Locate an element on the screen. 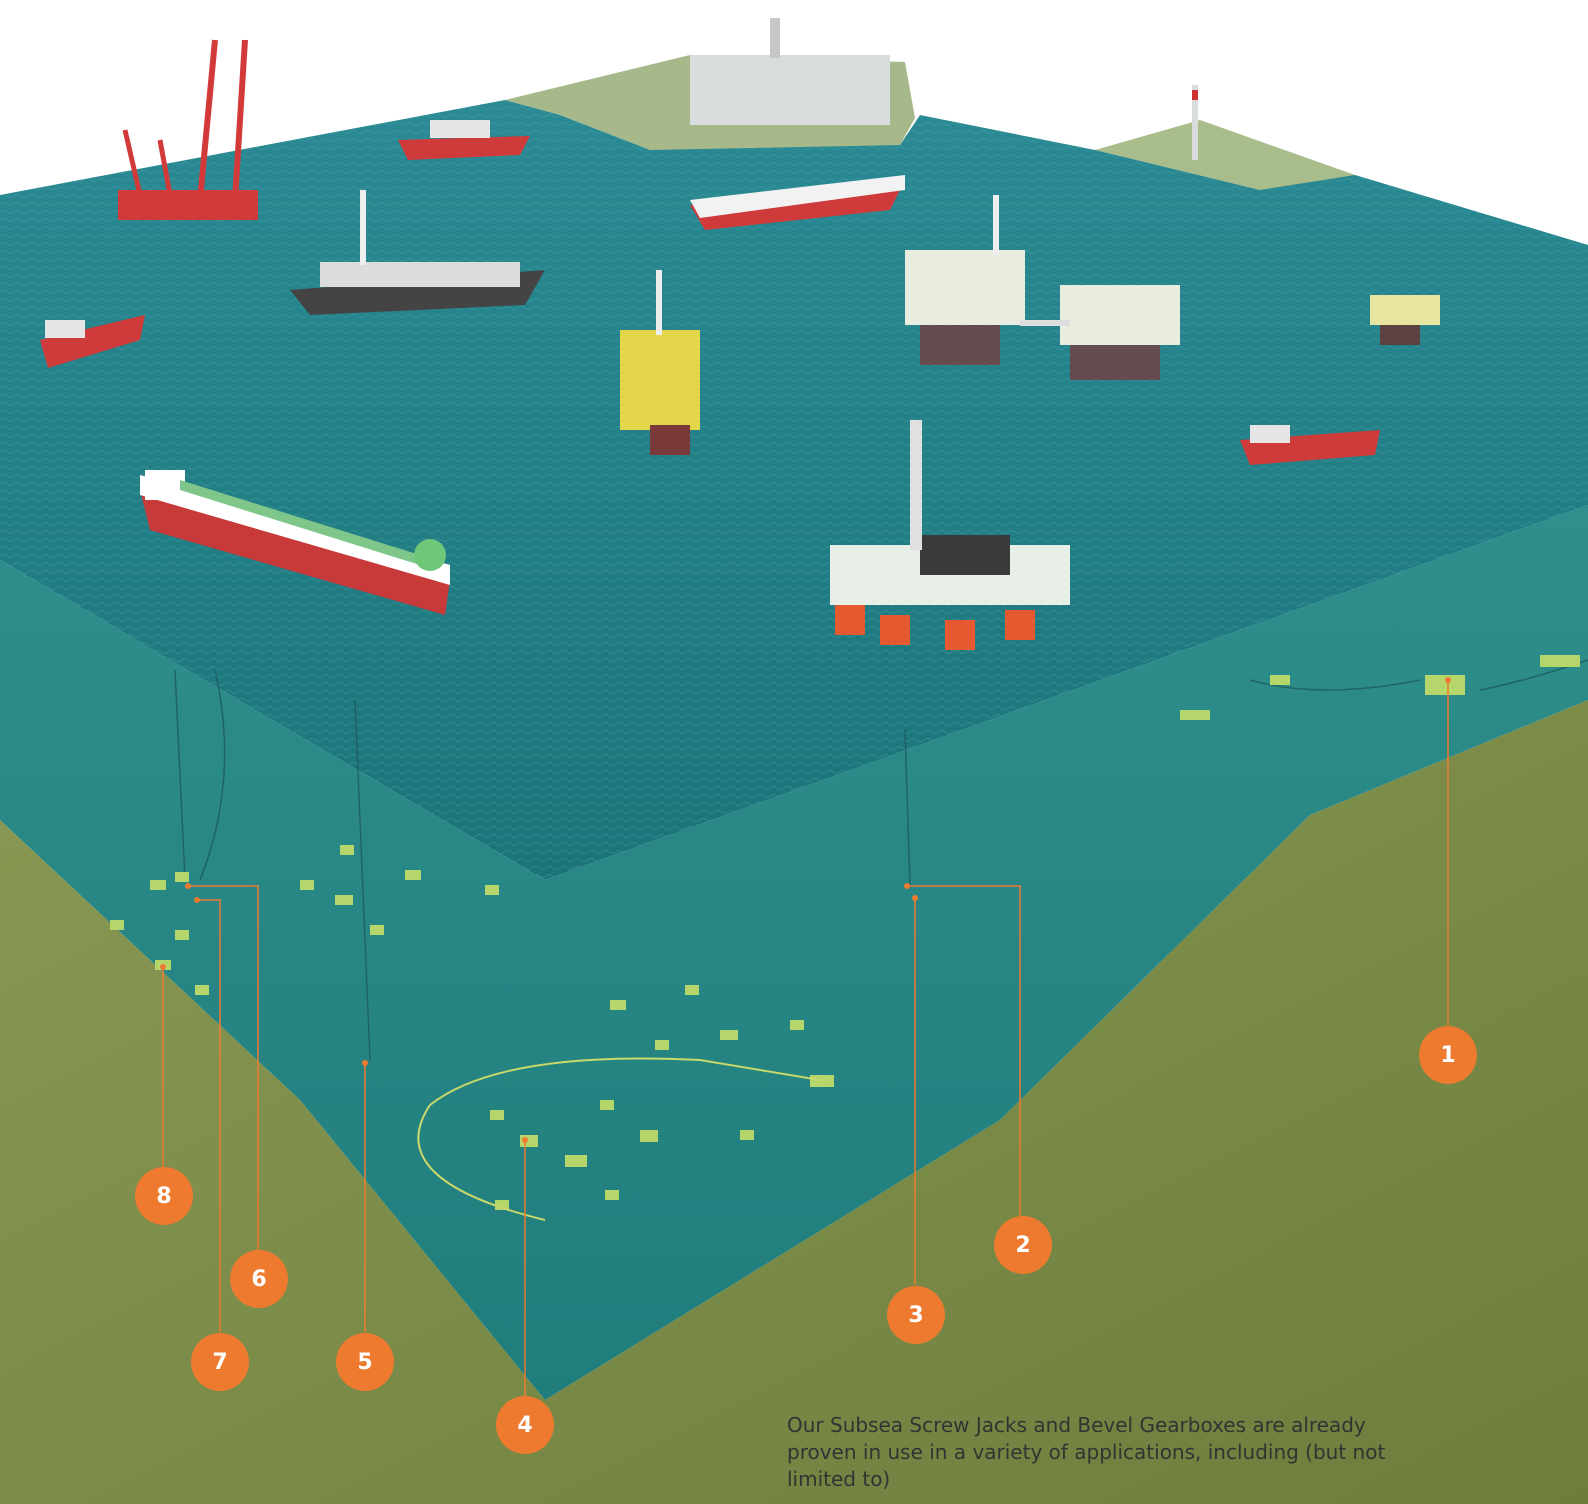 The image size is (1588, 1504). onshore-land-right is located at coordinates (1225, 157).